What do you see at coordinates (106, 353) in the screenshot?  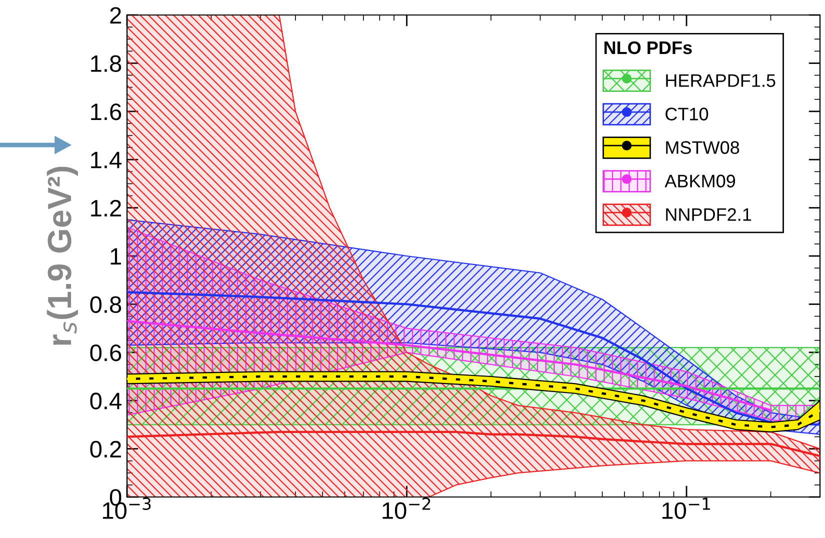 I see `y-tick-label: 0.6` at bounding box center [106, 353].